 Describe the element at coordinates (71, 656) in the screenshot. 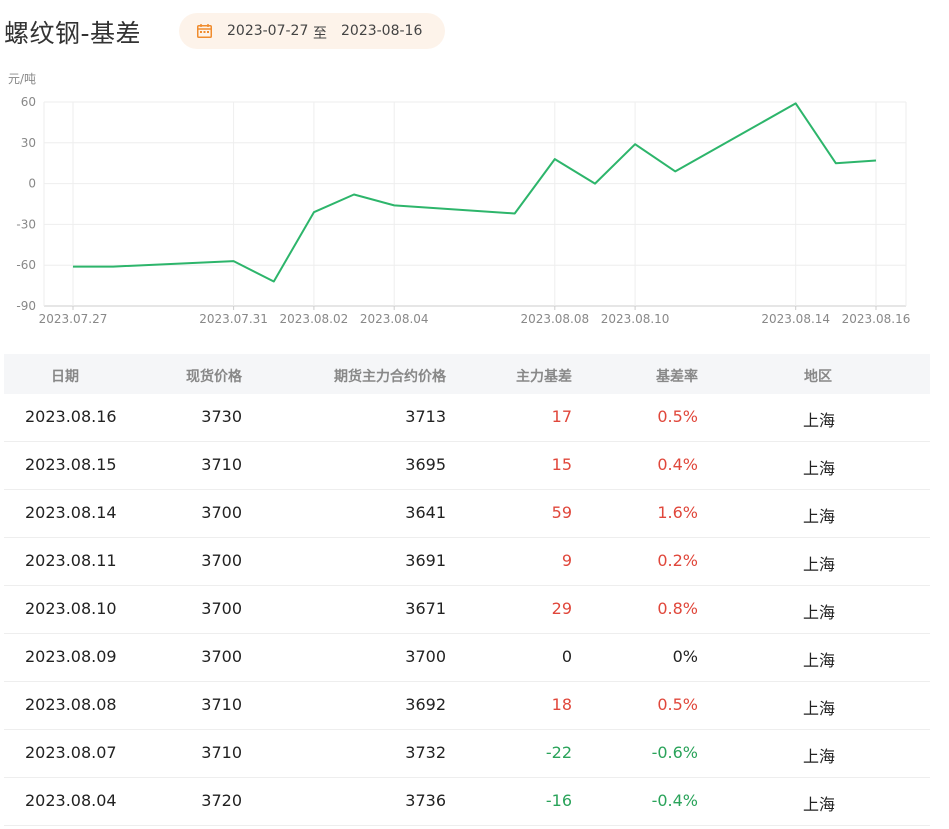

I see `cell-date: 2023.08.09` at that location.